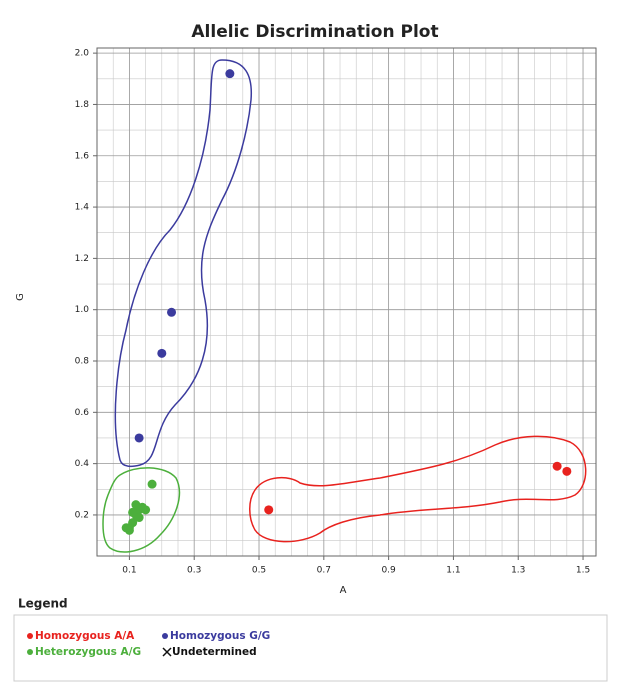 This screenshot has height=684, width=621. Describe the element at coordinates (20, 297) in the screenshot. I see `y-axis-label: G` at that location.